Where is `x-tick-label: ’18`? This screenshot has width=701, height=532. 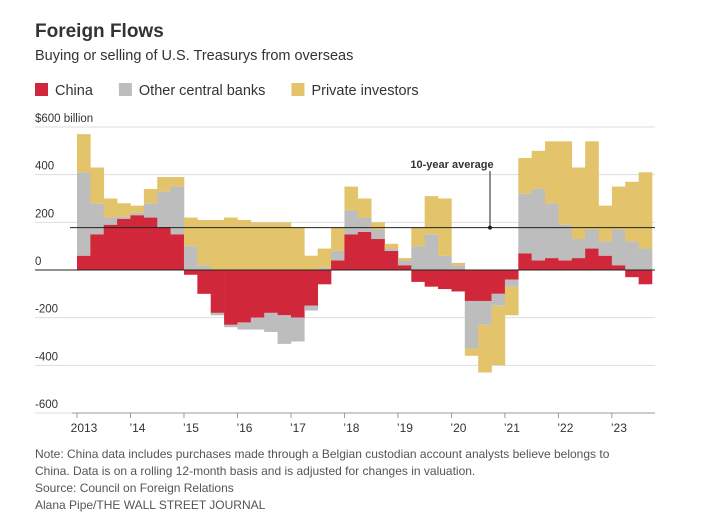 x-tick-label: ’18 is located at coordinates (351, 428).